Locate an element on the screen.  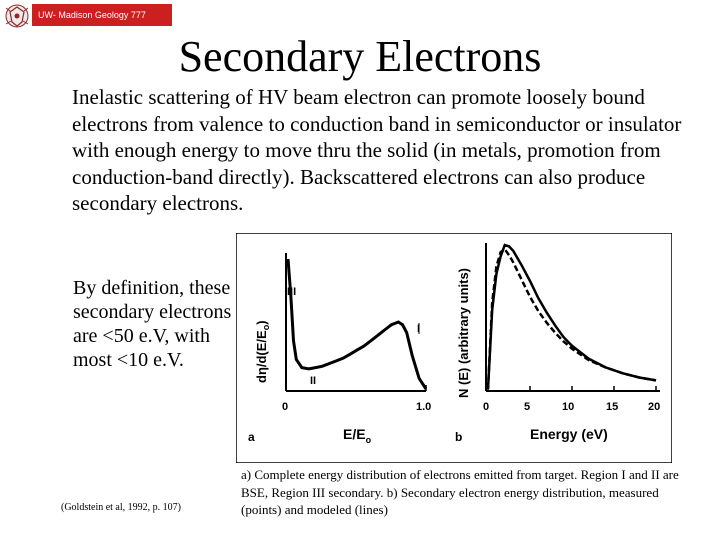
crest-icon is located at coordinates (17, 16).